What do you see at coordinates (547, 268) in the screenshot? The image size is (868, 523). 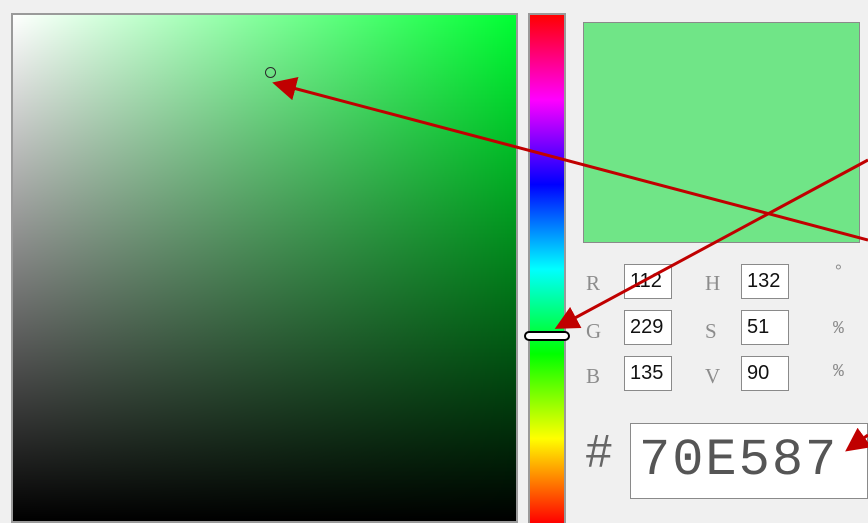 I see `hue-slider` at bounding box center [547, 268].